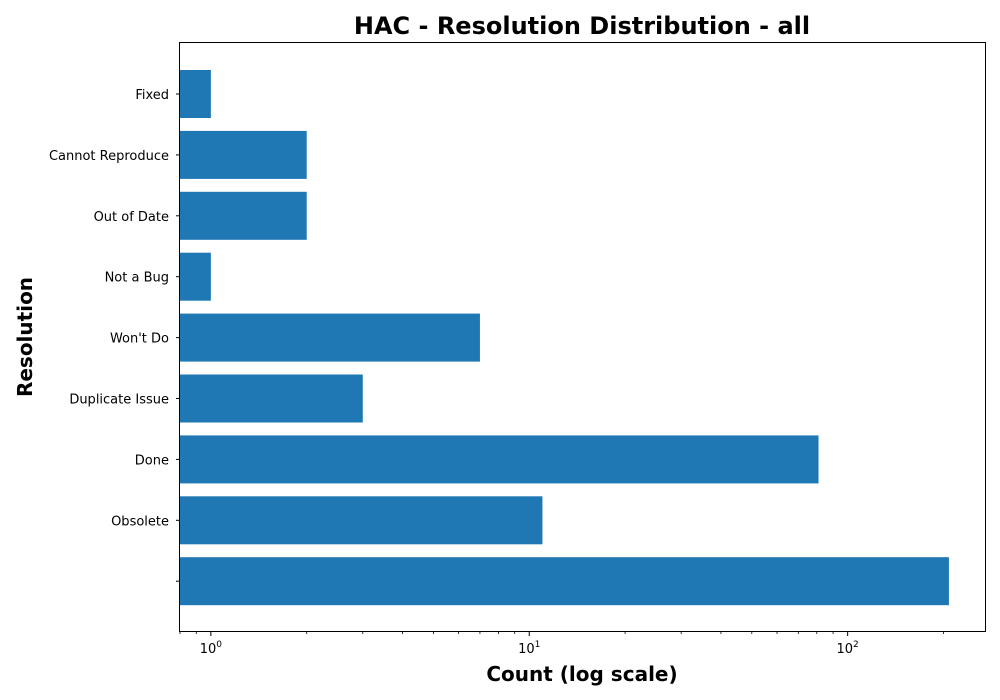 The image size is (1000, 700). I want to click on y-tick-label: Fixed, so click(152, 95).